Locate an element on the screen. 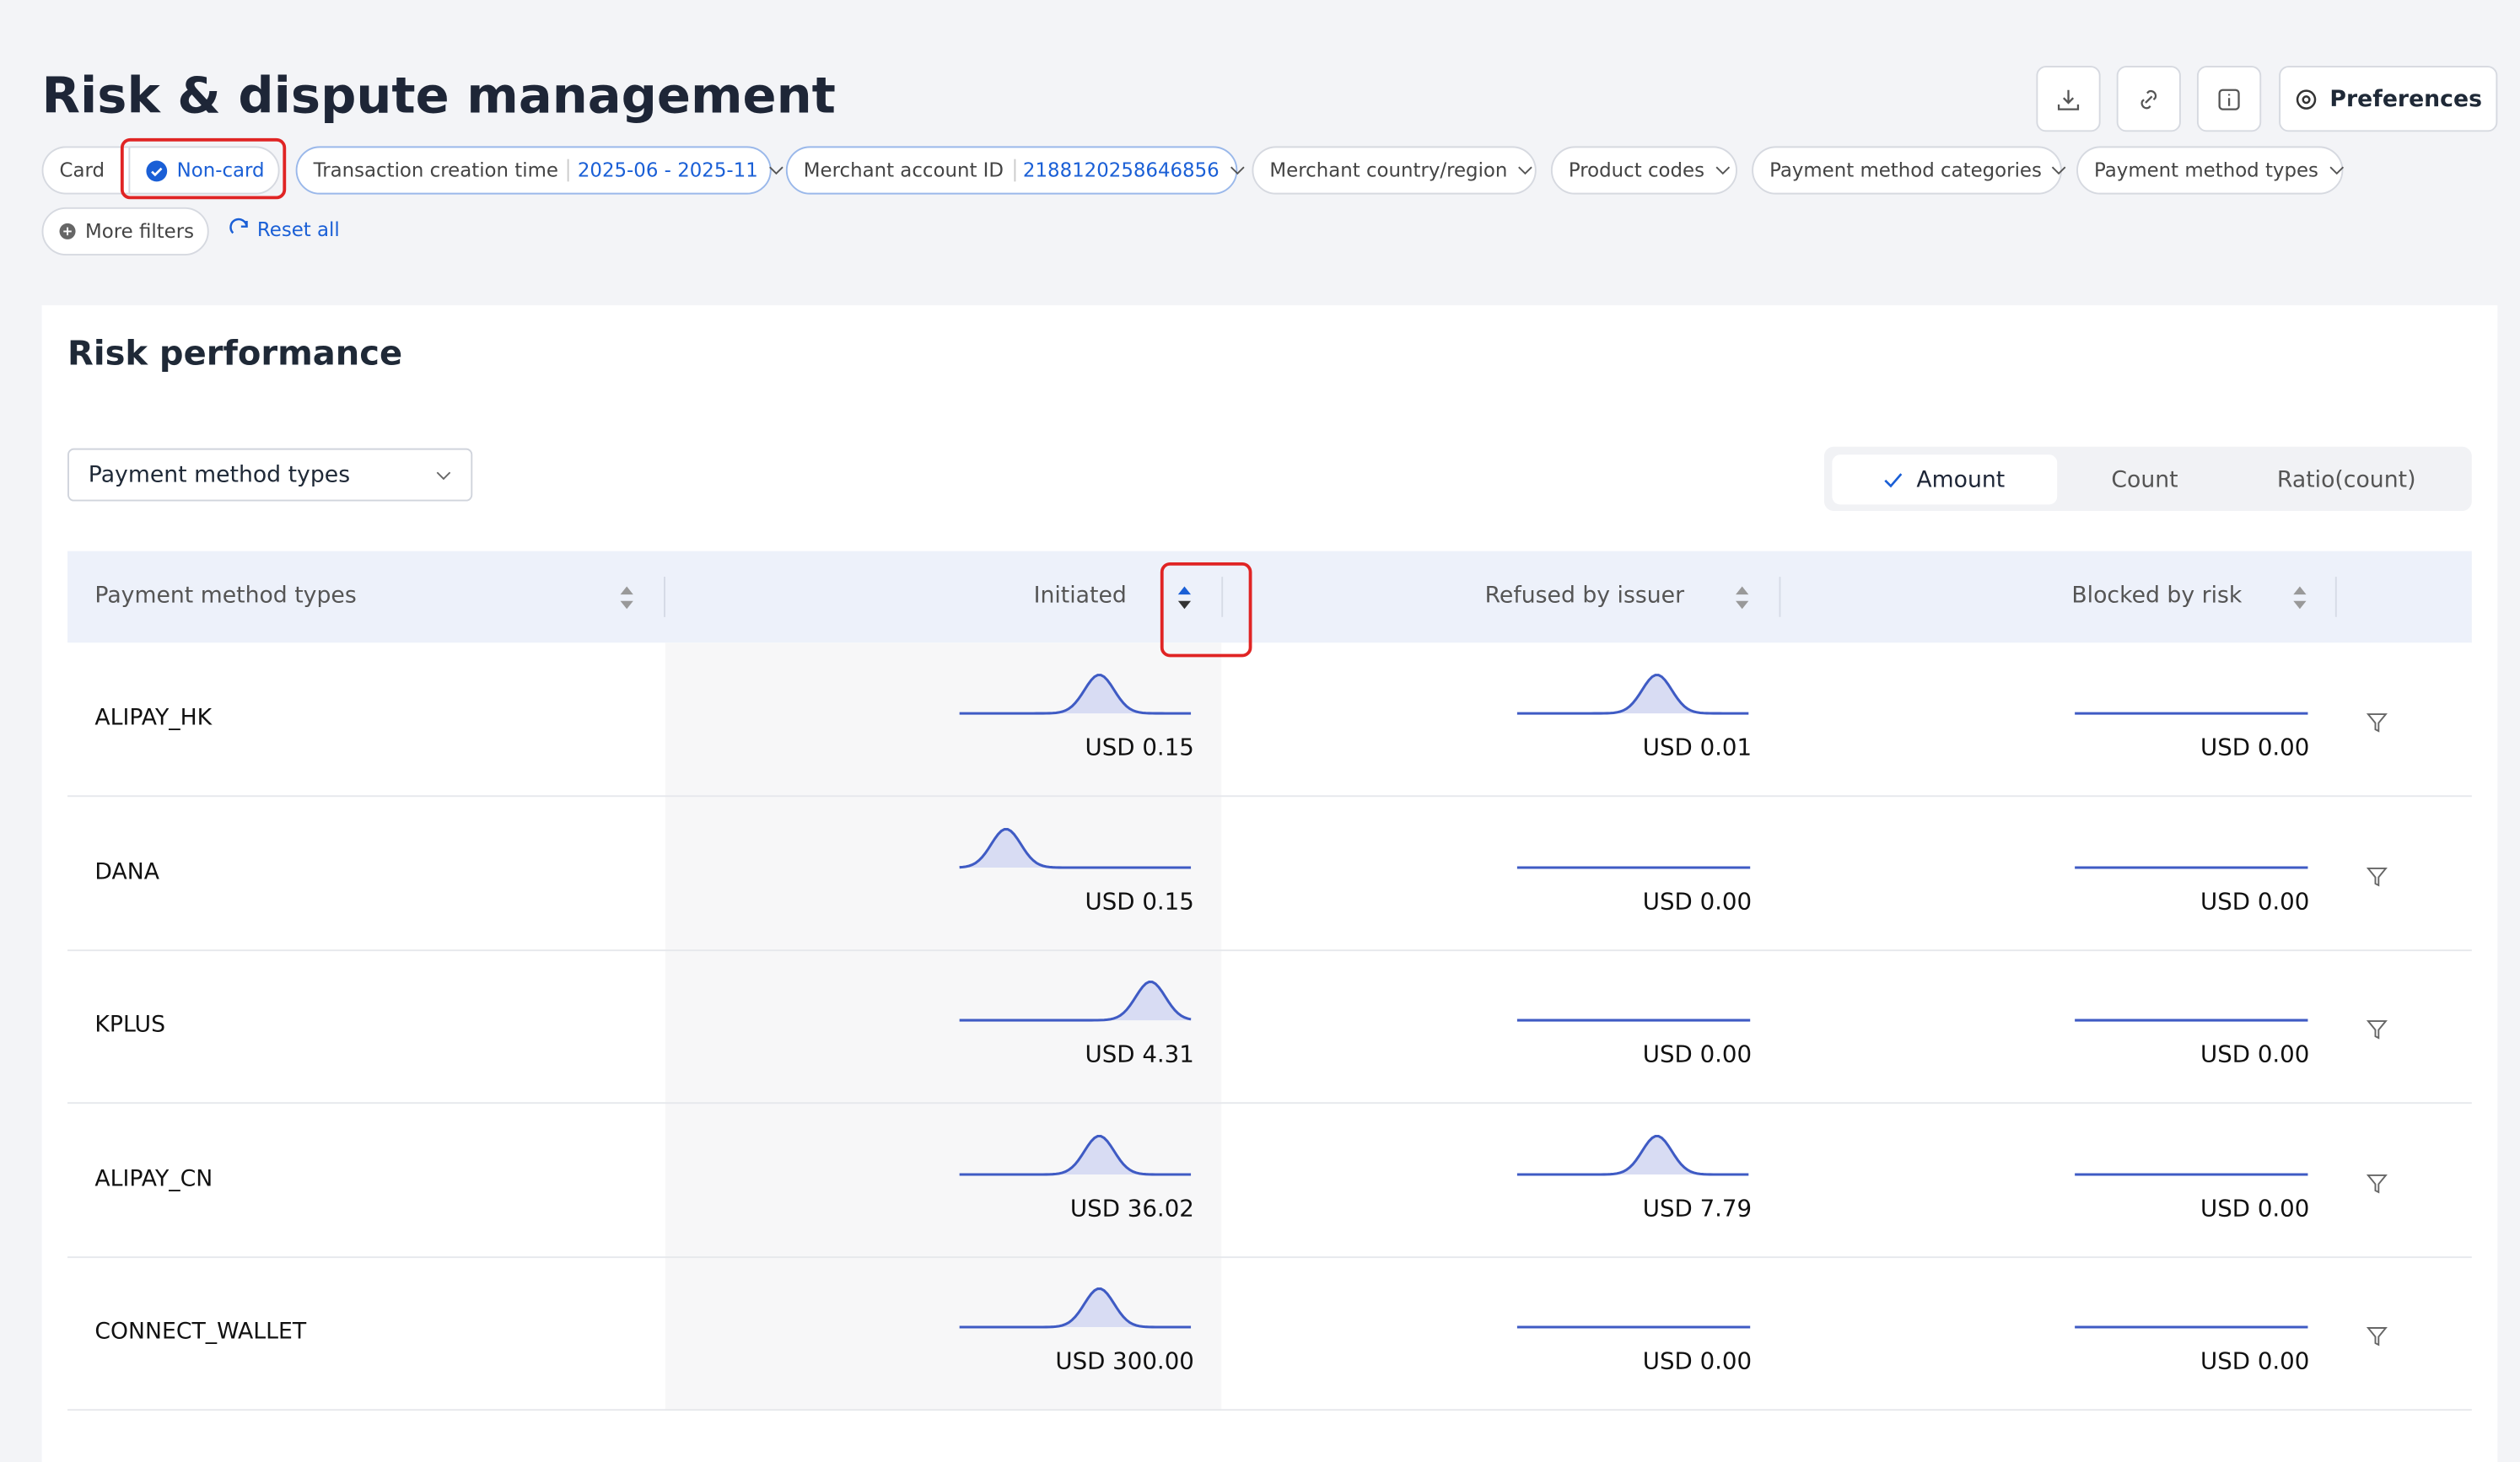 The width and height of the screenshot is (2520, 1462). more-filters: More filters is located at coordinates (125, 231).